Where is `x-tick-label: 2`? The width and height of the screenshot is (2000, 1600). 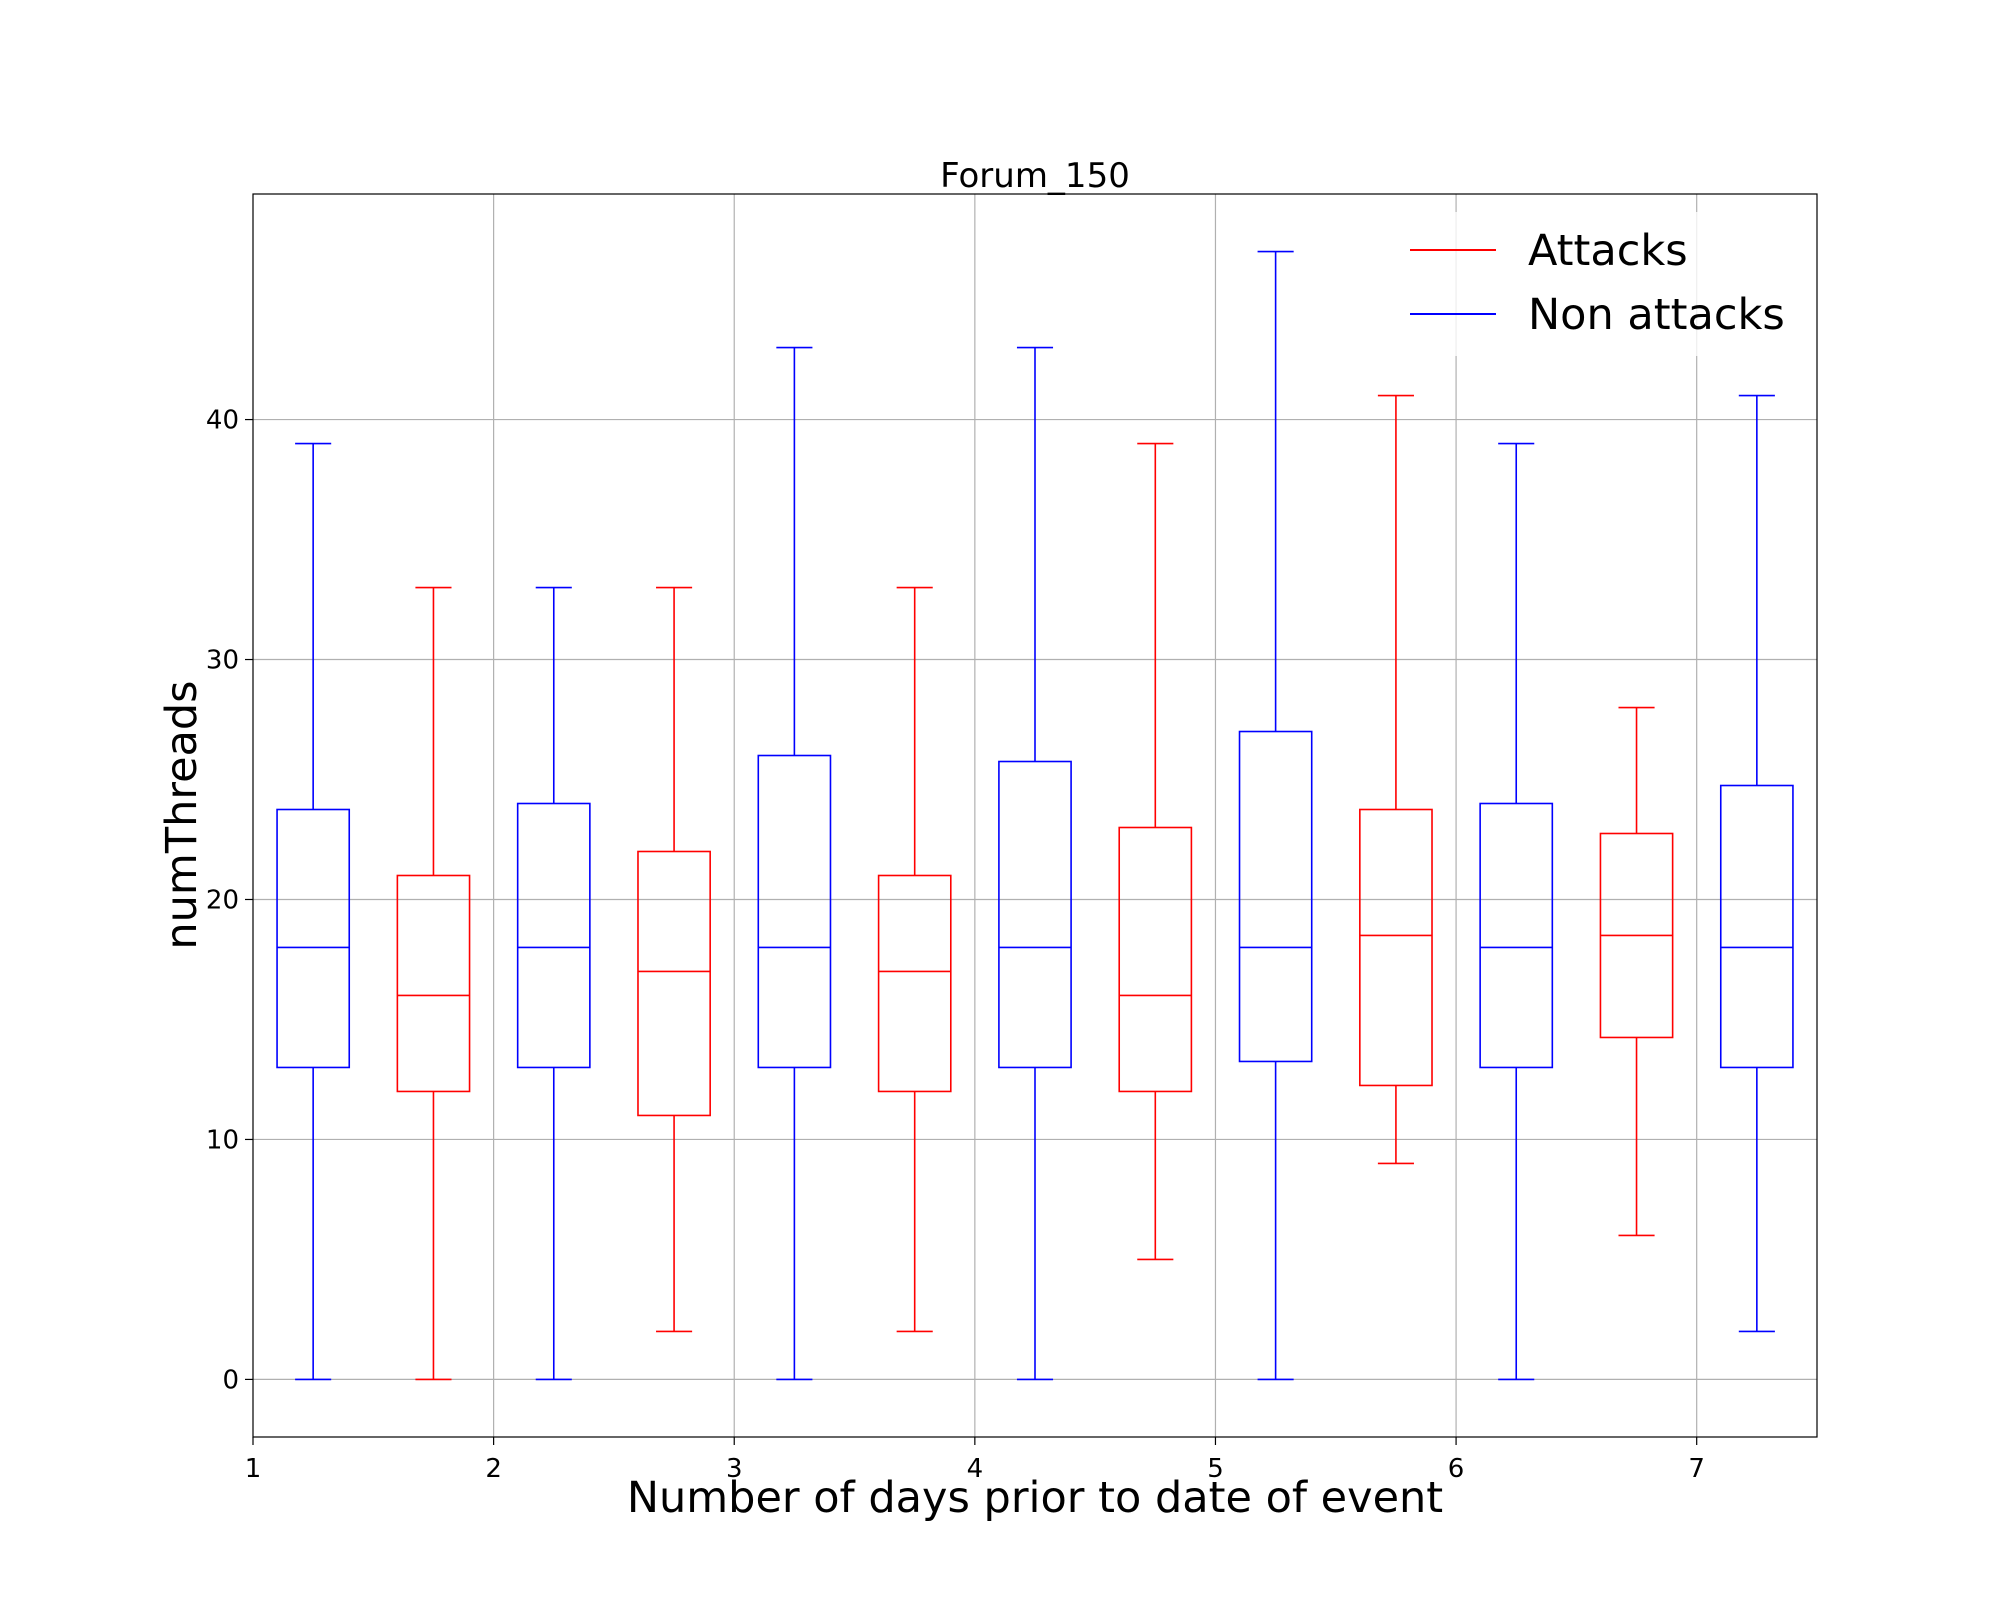 x-tick-label: 2 is located at coordinates (493, 1469).